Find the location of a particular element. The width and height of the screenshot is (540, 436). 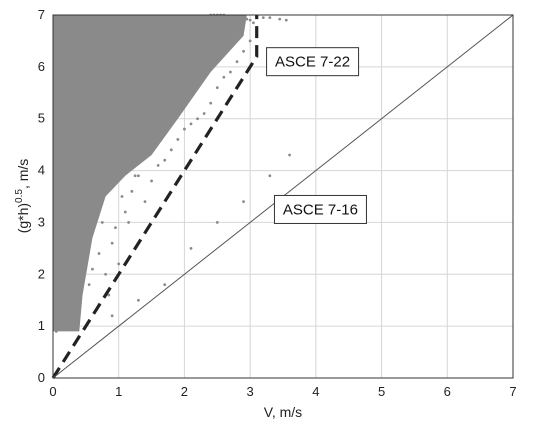

y-tick-label: 3 is located at coordinates (41, 221).